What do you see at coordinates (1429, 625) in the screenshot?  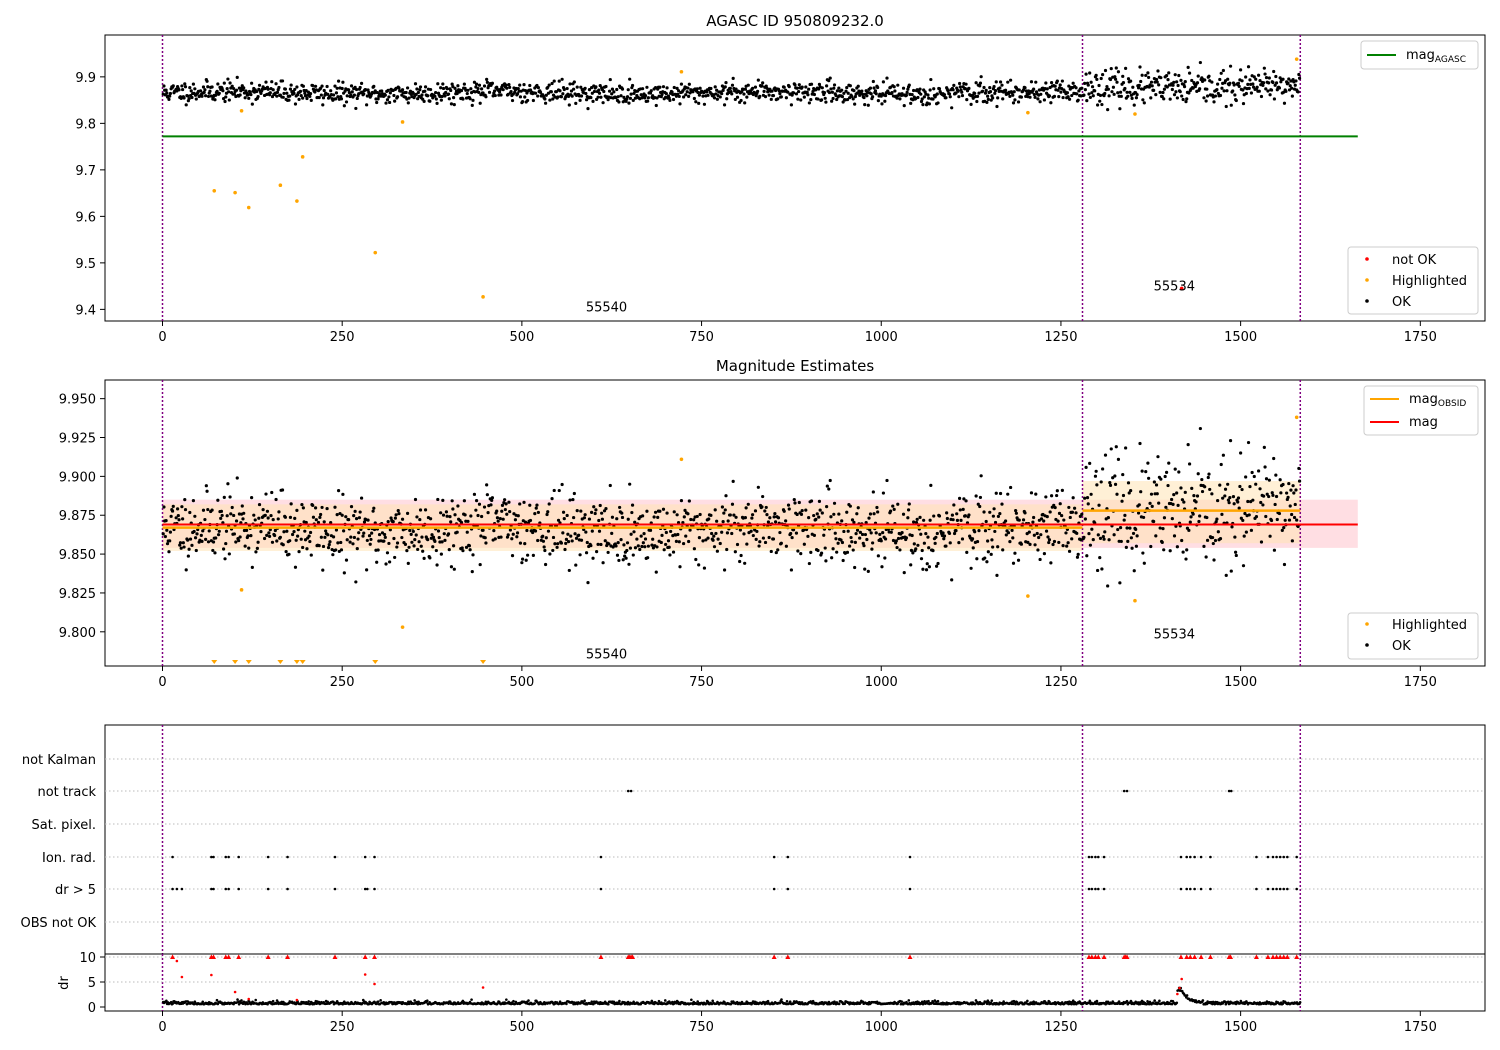 I see `legend-marker-label: Highlighted` at bounding box center [1429, 625].